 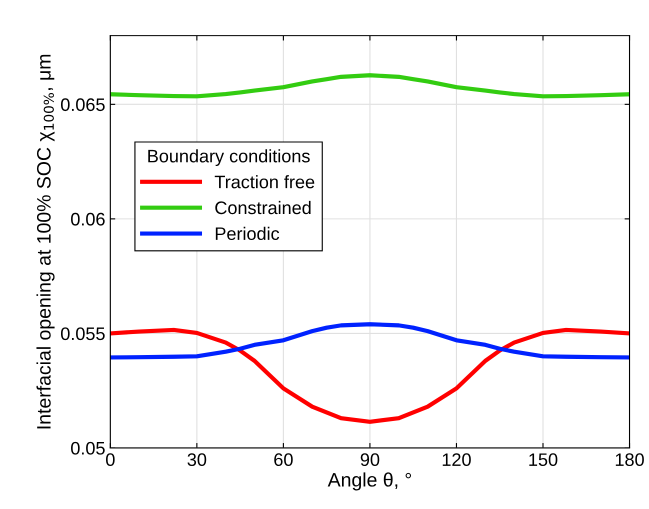 I want to click on y-tick-label: 0.06, so click(x=88, y=219).